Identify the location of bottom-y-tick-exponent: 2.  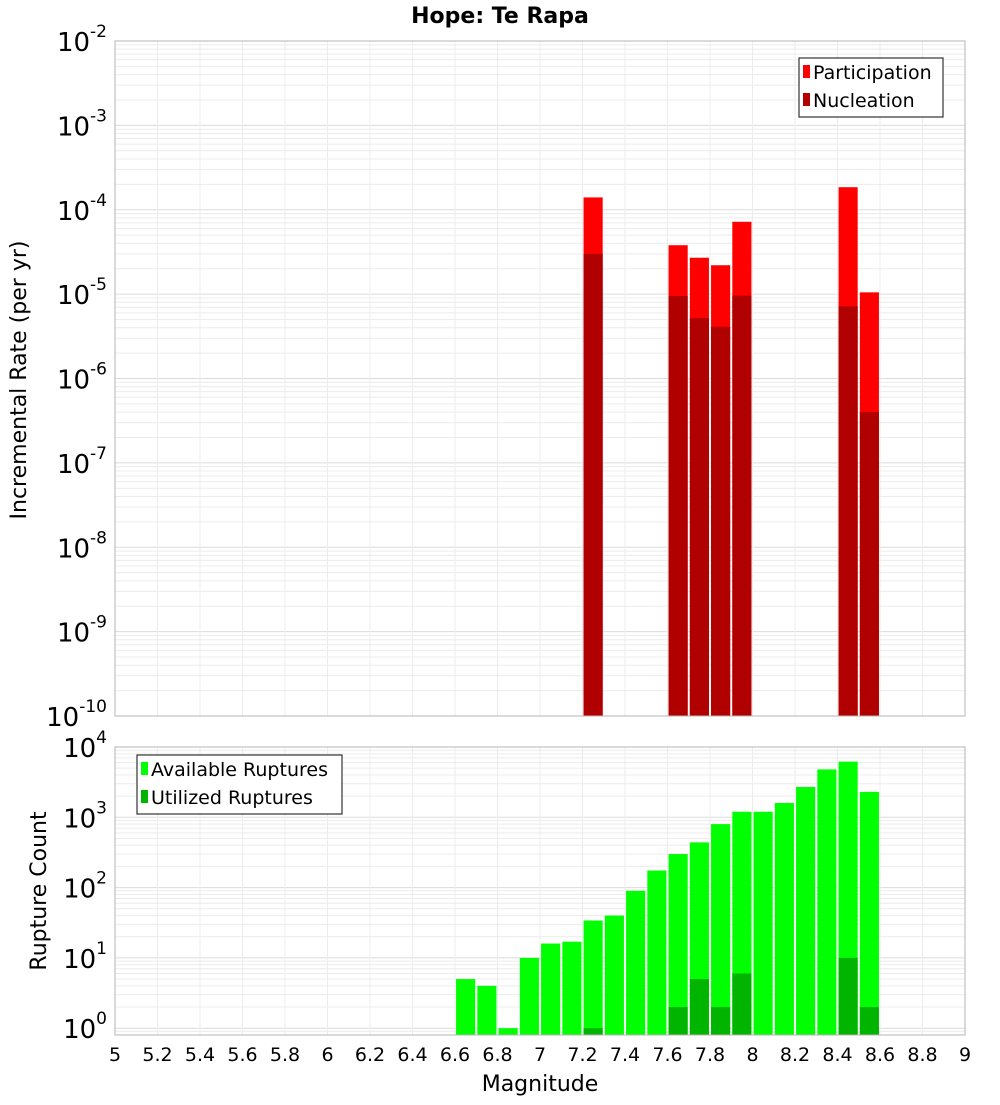
(101, 879).